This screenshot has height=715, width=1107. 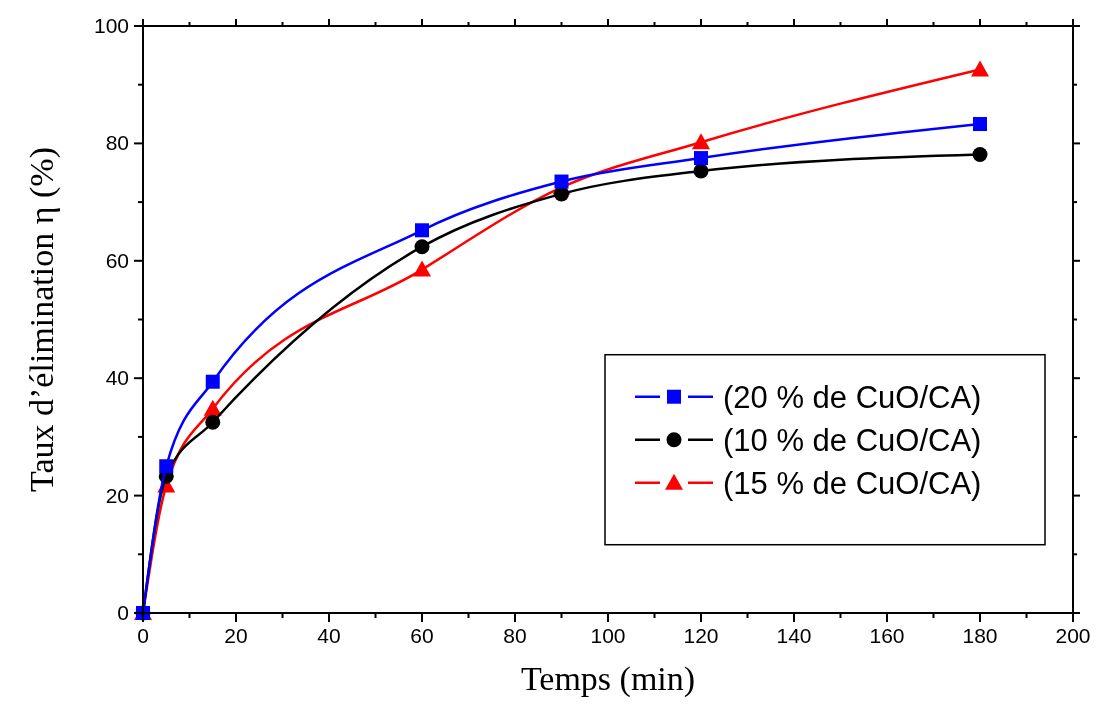 I want to click on y-tick-label: 100, so click(x=111, y=25).